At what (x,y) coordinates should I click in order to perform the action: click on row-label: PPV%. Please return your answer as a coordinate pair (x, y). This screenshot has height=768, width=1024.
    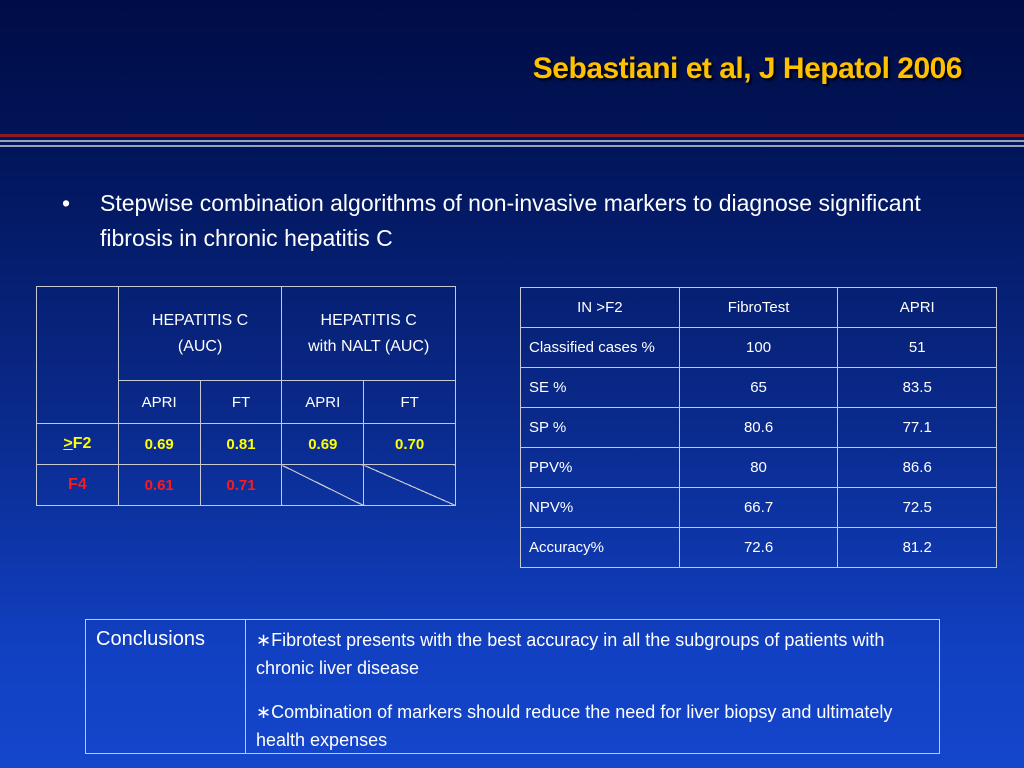
    Looking at the image, I should click on (600, 467).